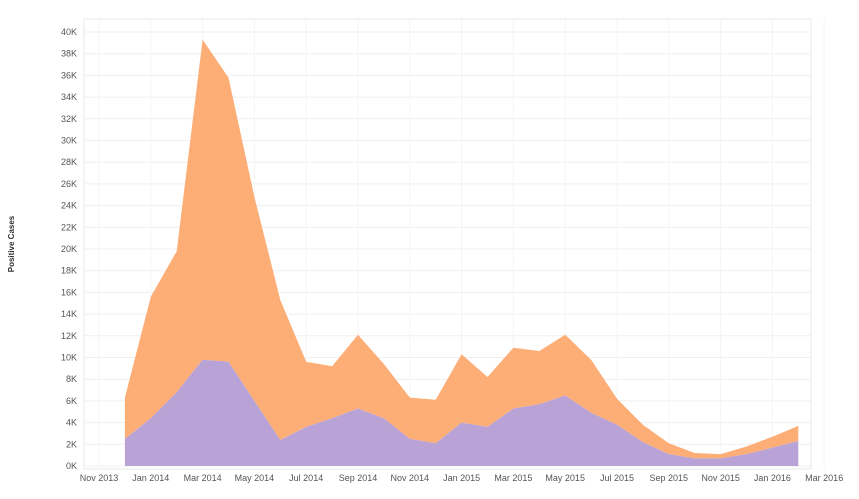 Image resolution: width=859 pixels, height=499 pixels. What do you see at coordinates (824, 478) in the screenshot?
I see `x-tick-label: Mar 2016` at bounding box center [824, 478].